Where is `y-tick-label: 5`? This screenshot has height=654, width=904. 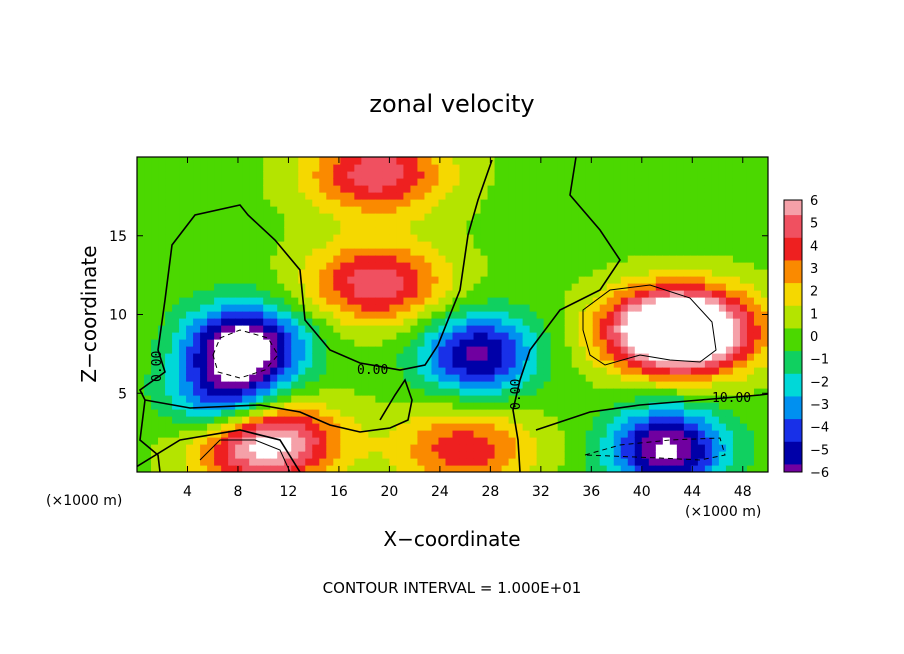
y-tick-label: 5 is located at coordinates (122, 394).